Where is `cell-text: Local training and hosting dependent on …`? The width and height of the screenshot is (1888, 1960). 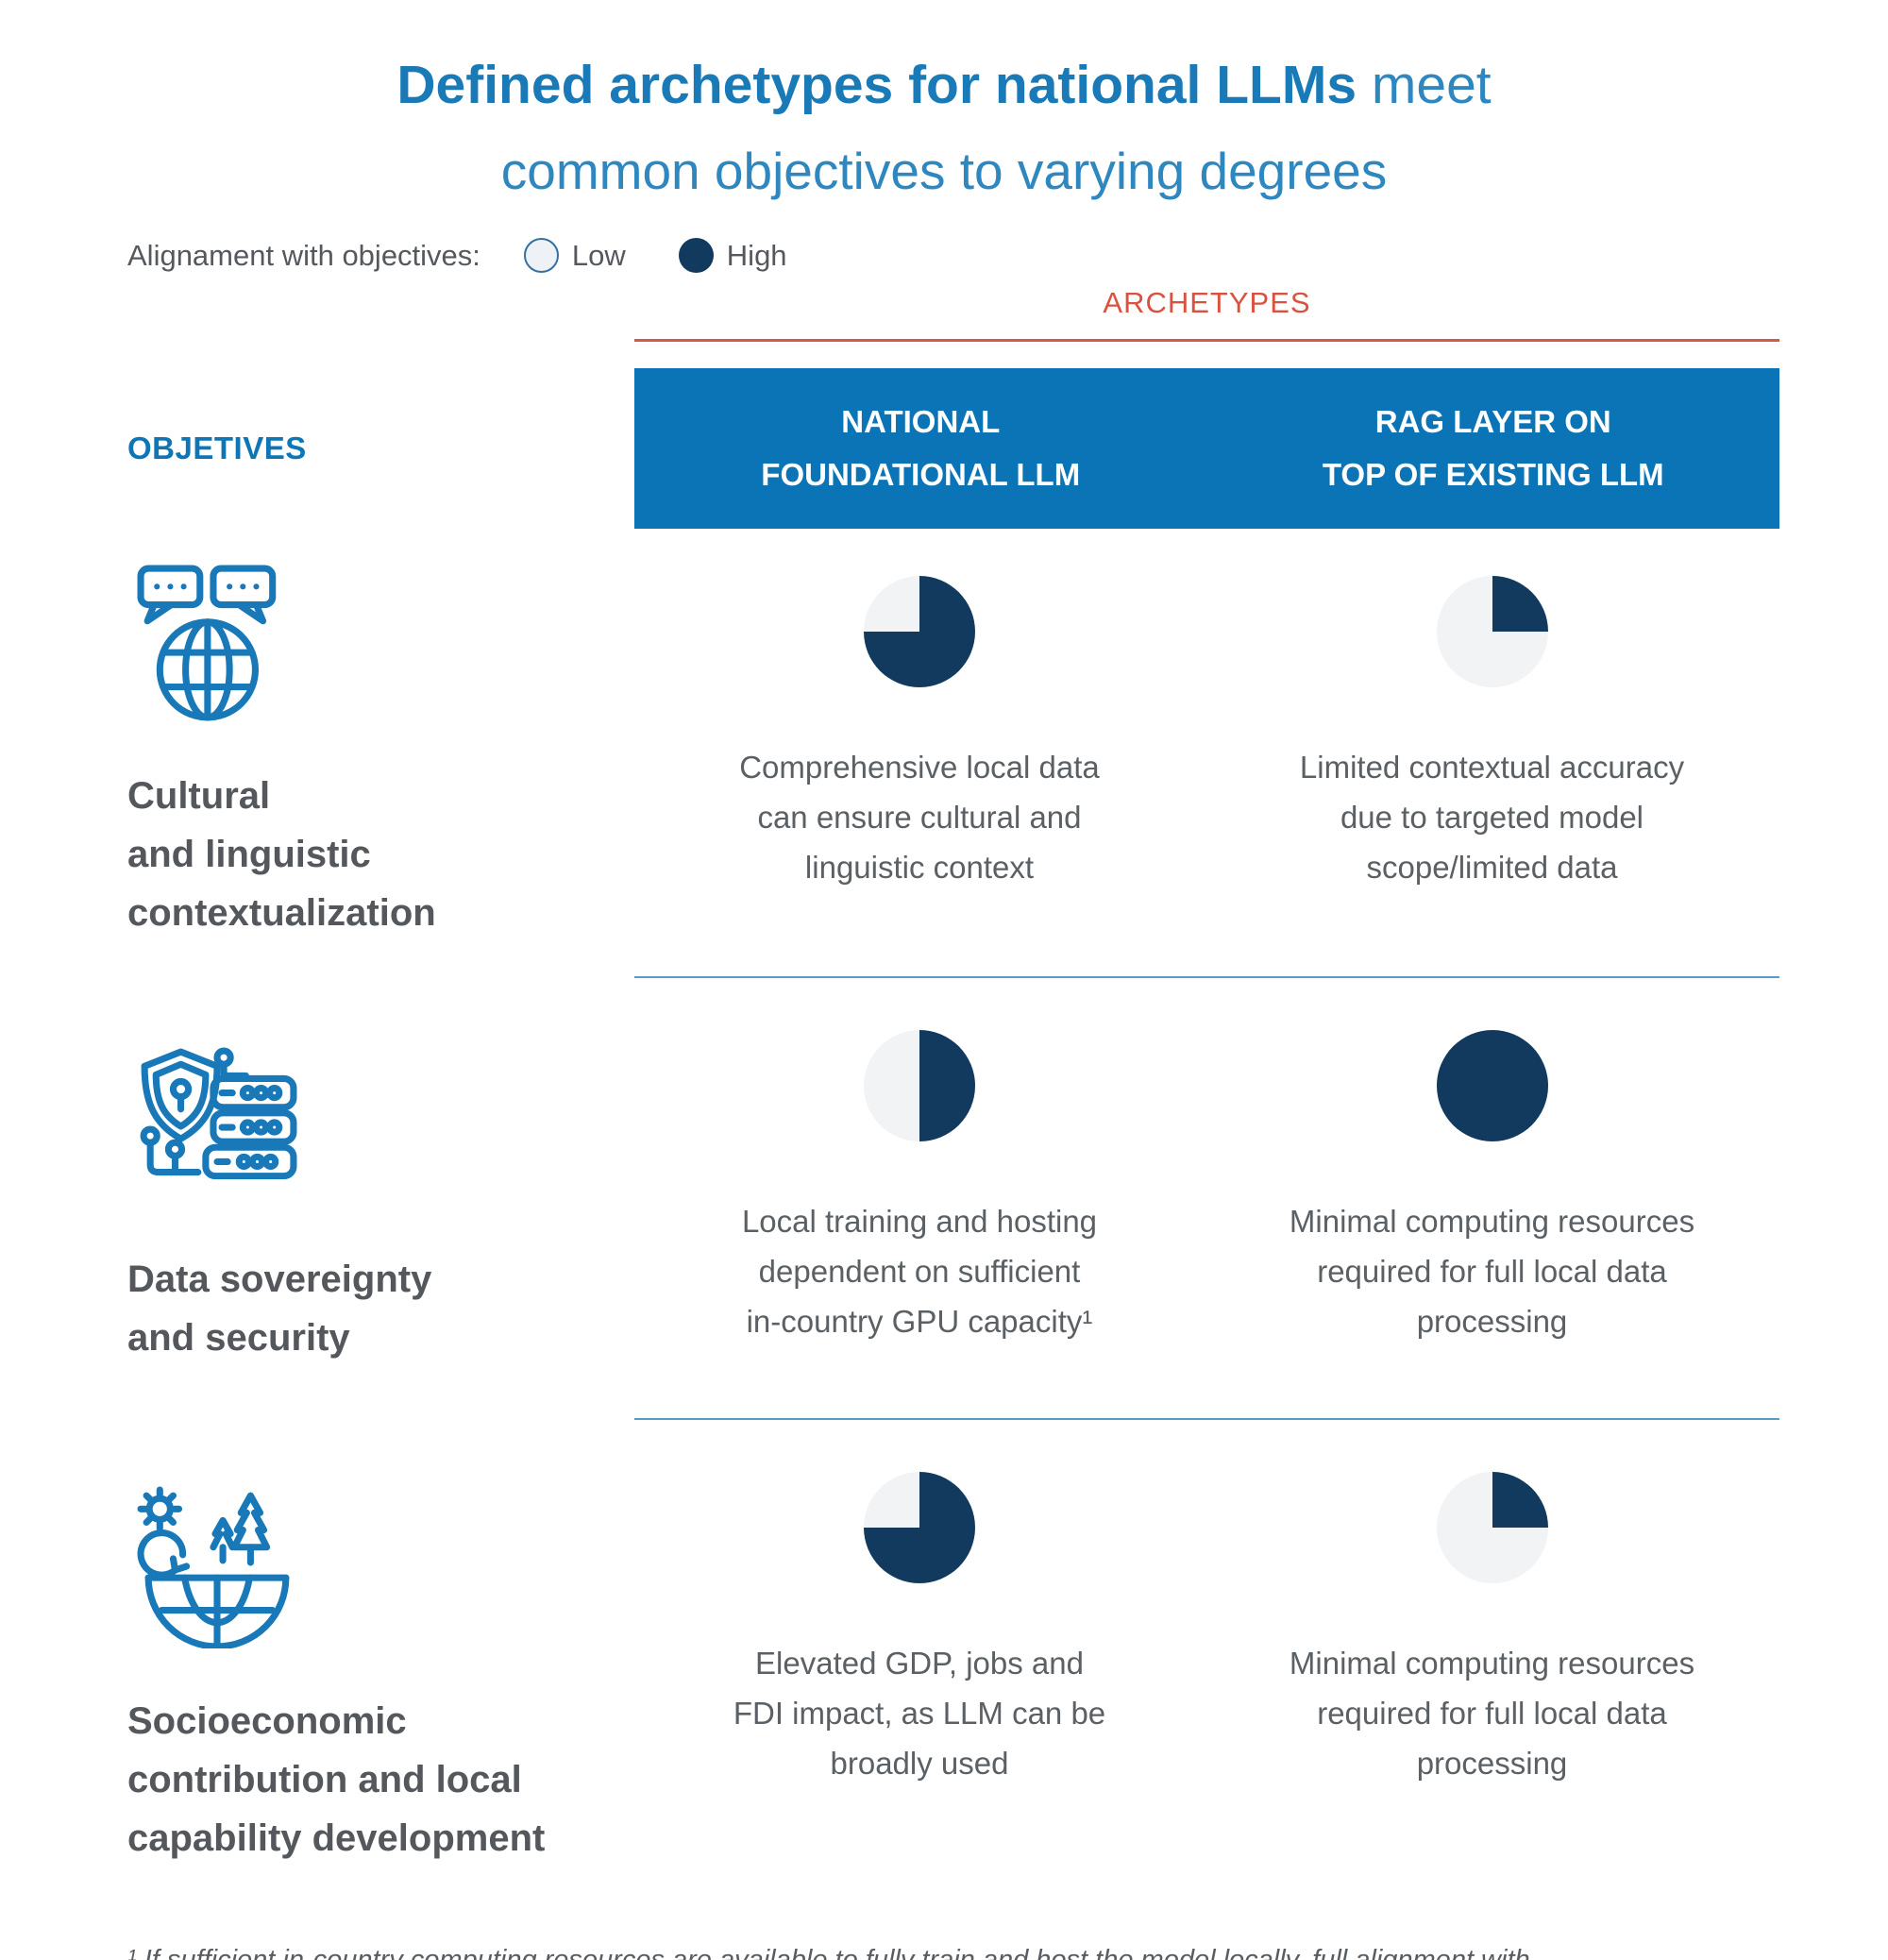
cell-text: Local training and hosting dependent on … is located at coordinates (919, 1272).